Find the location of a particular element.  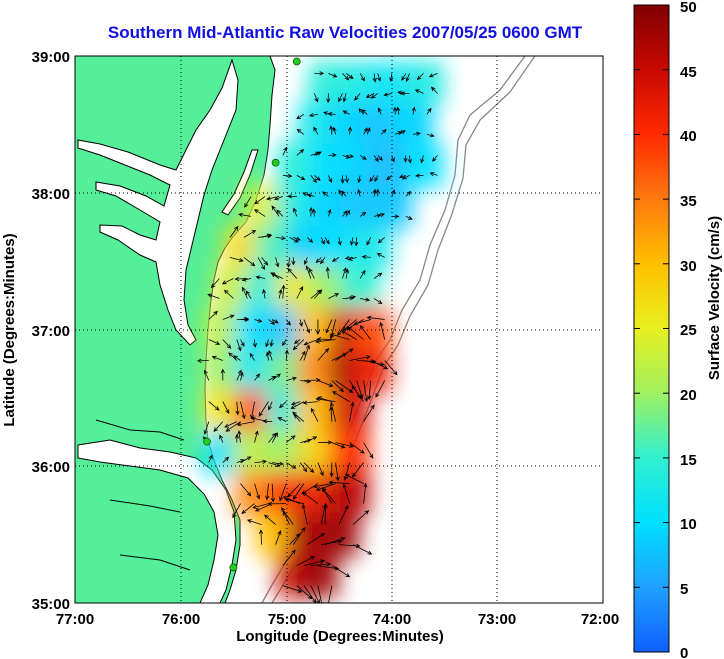

colorbar-tick-label: 15 is located at coordinates (688, 460).